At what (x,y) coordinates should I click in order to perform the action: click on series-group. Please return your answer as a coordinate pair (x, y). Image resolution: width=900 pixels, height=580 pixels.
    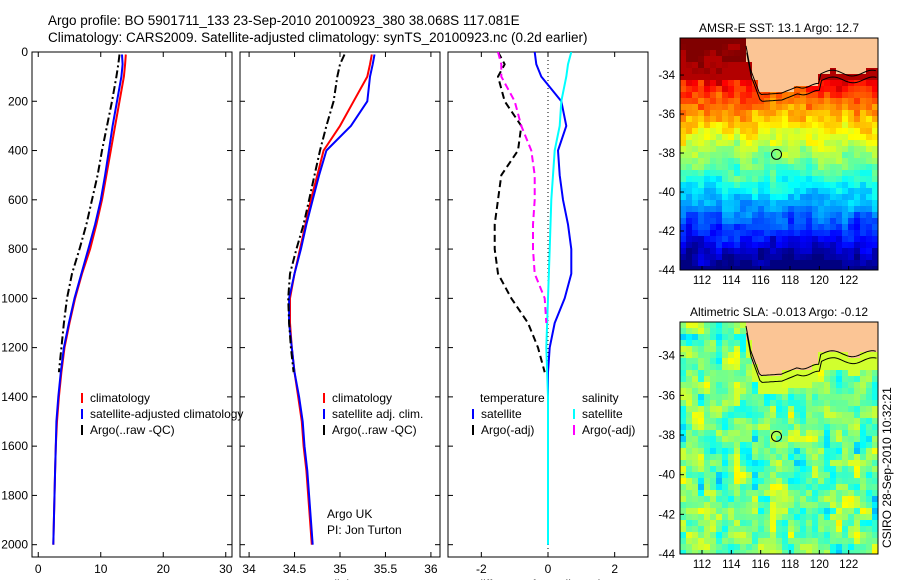
    Looking at the image, I should click on (89, 299).